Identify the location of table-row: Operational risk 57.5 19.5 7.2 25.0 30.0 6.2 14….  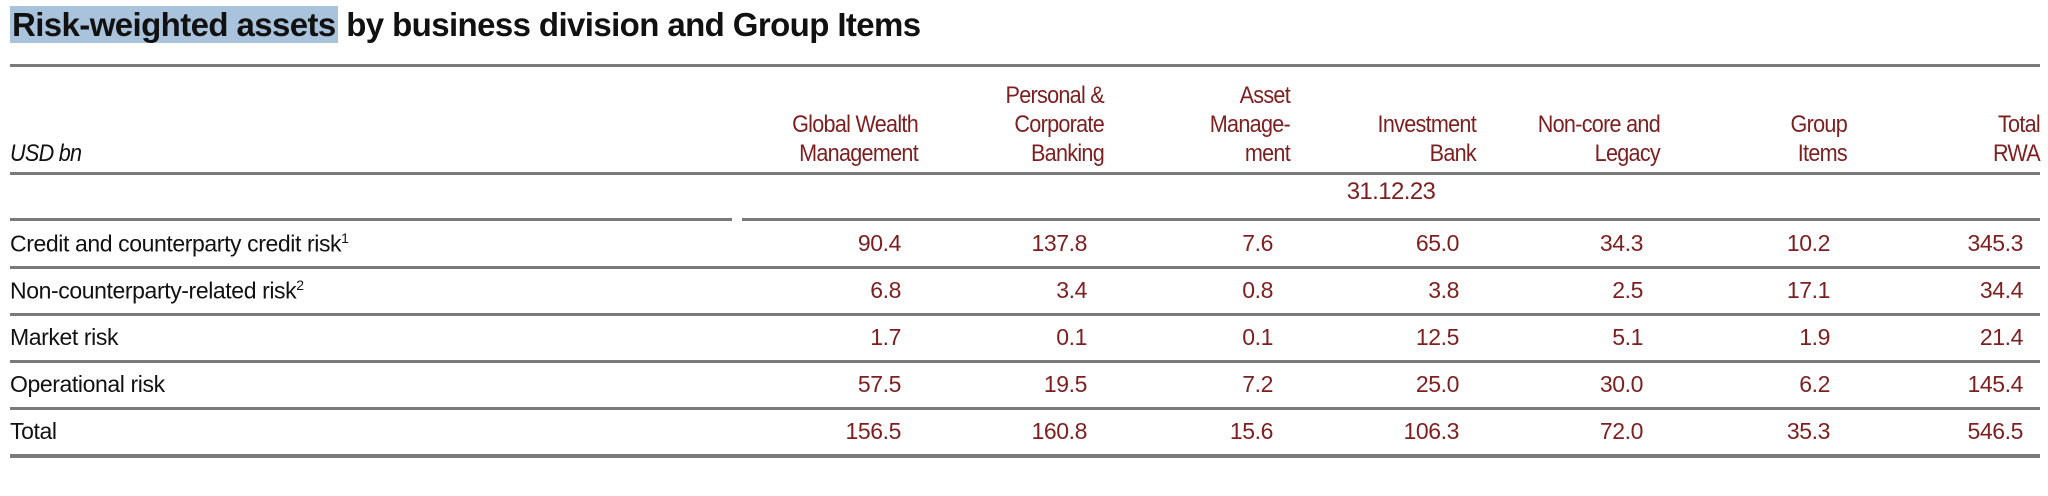
(1025, 384).